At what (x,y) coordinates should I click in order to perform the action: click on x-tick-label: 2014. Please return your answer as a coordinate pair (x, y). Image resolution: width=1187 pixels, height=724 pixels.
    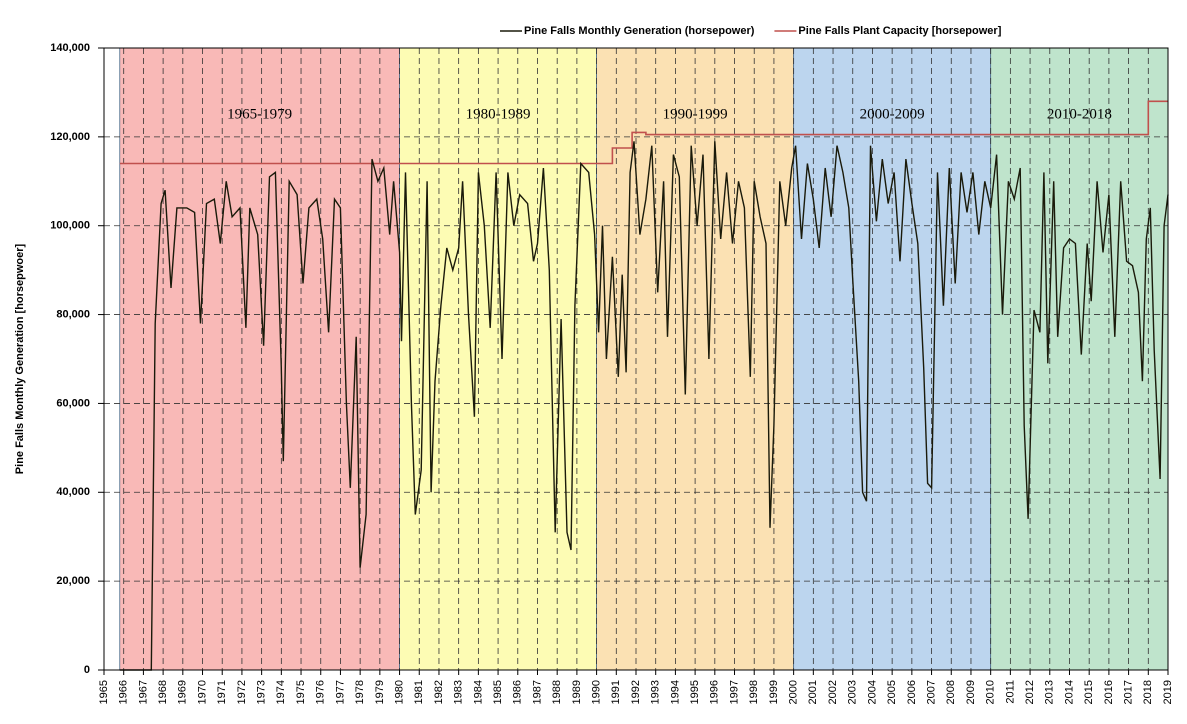
    Looking at the image, I should click on (1069, 692).